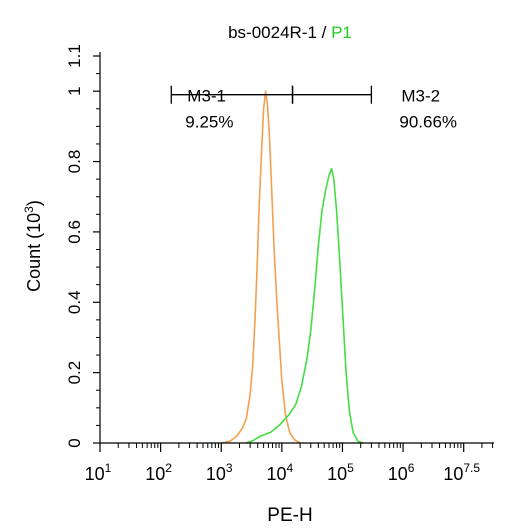 The image size is (508, 529). What do you see at coordinates (290, 468) in the screenshot?
I see `x-tick-exp: 4` at bounding box center [290, 468].